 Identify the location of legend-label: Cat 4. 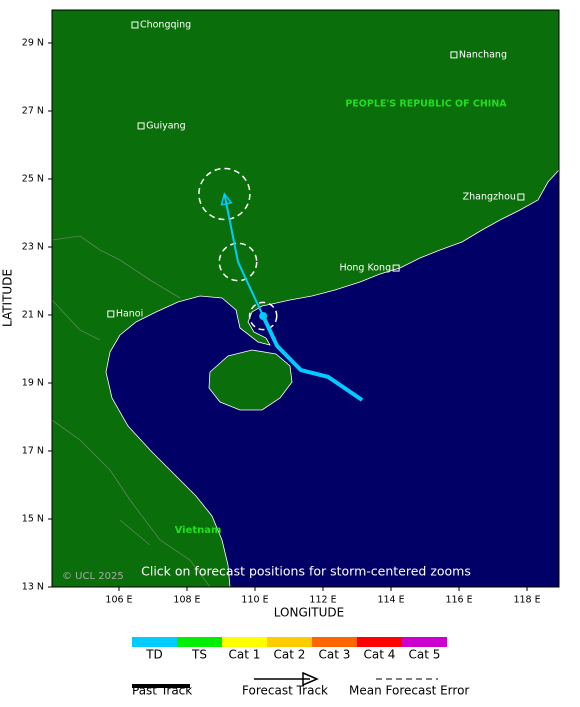
(380, 655).